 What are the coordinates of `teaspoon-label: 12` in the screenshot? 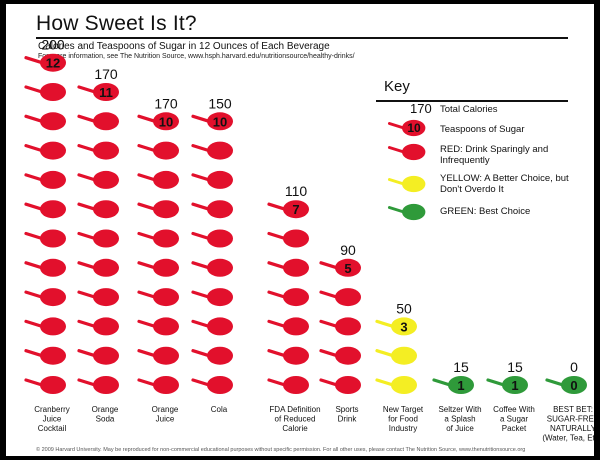 It's located at (53, 63).